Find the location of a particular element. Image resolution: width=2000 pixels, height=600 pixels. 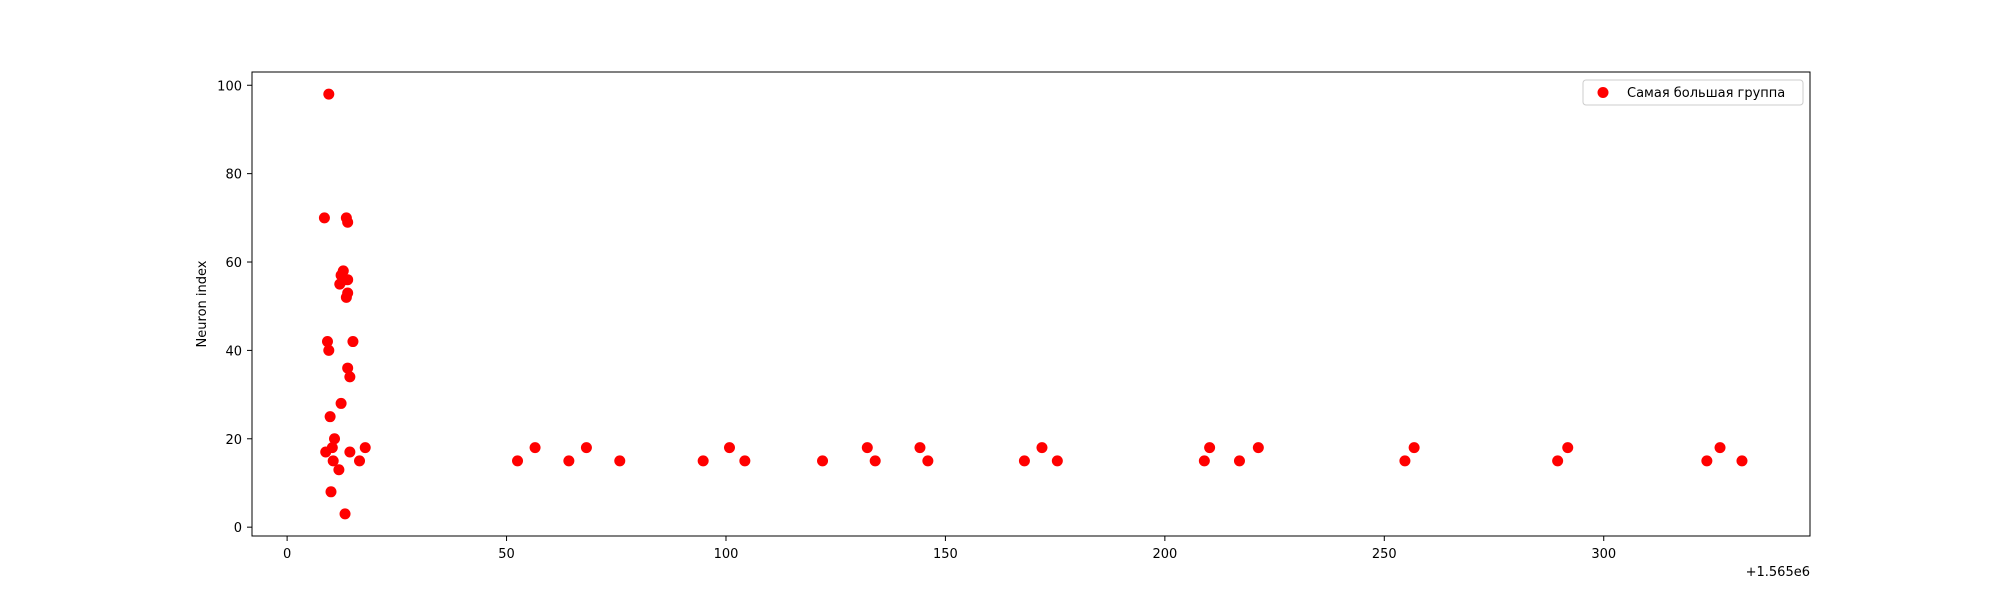

x-tick-label: 100 is located at coordinates (726, 554).